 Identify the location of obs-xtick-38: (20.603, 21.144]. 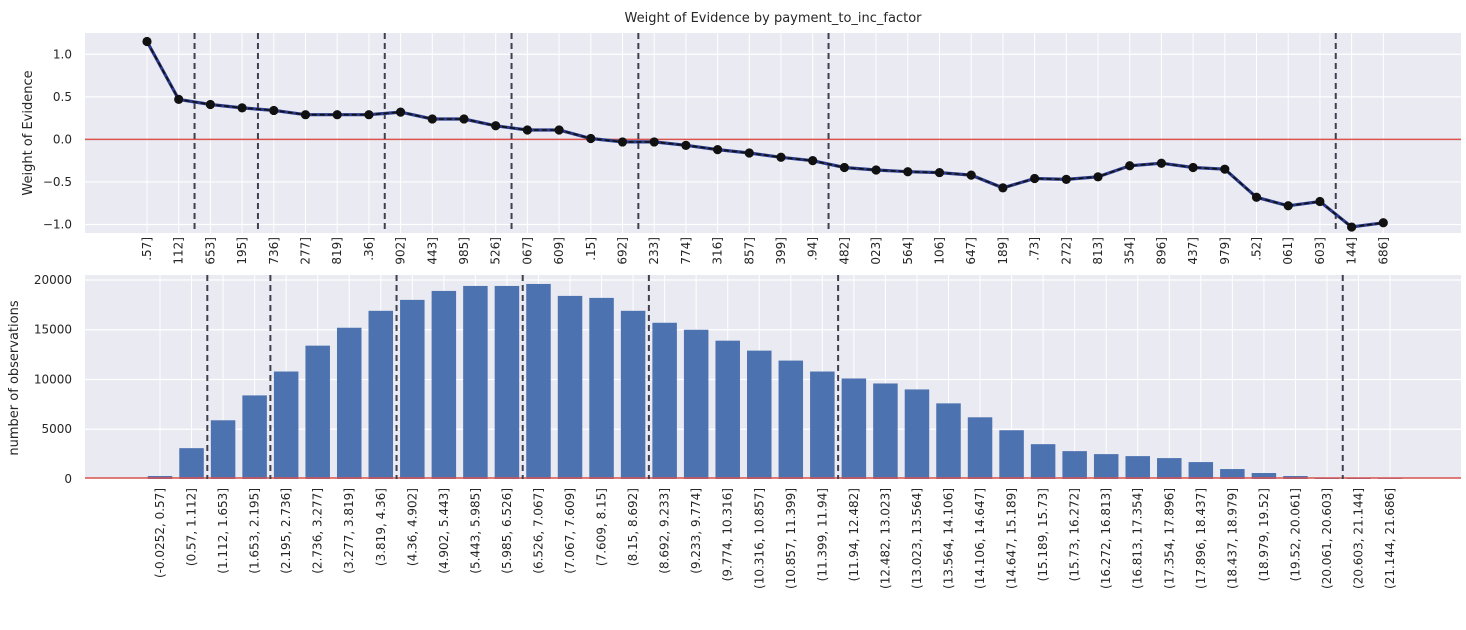
(1359, 538).